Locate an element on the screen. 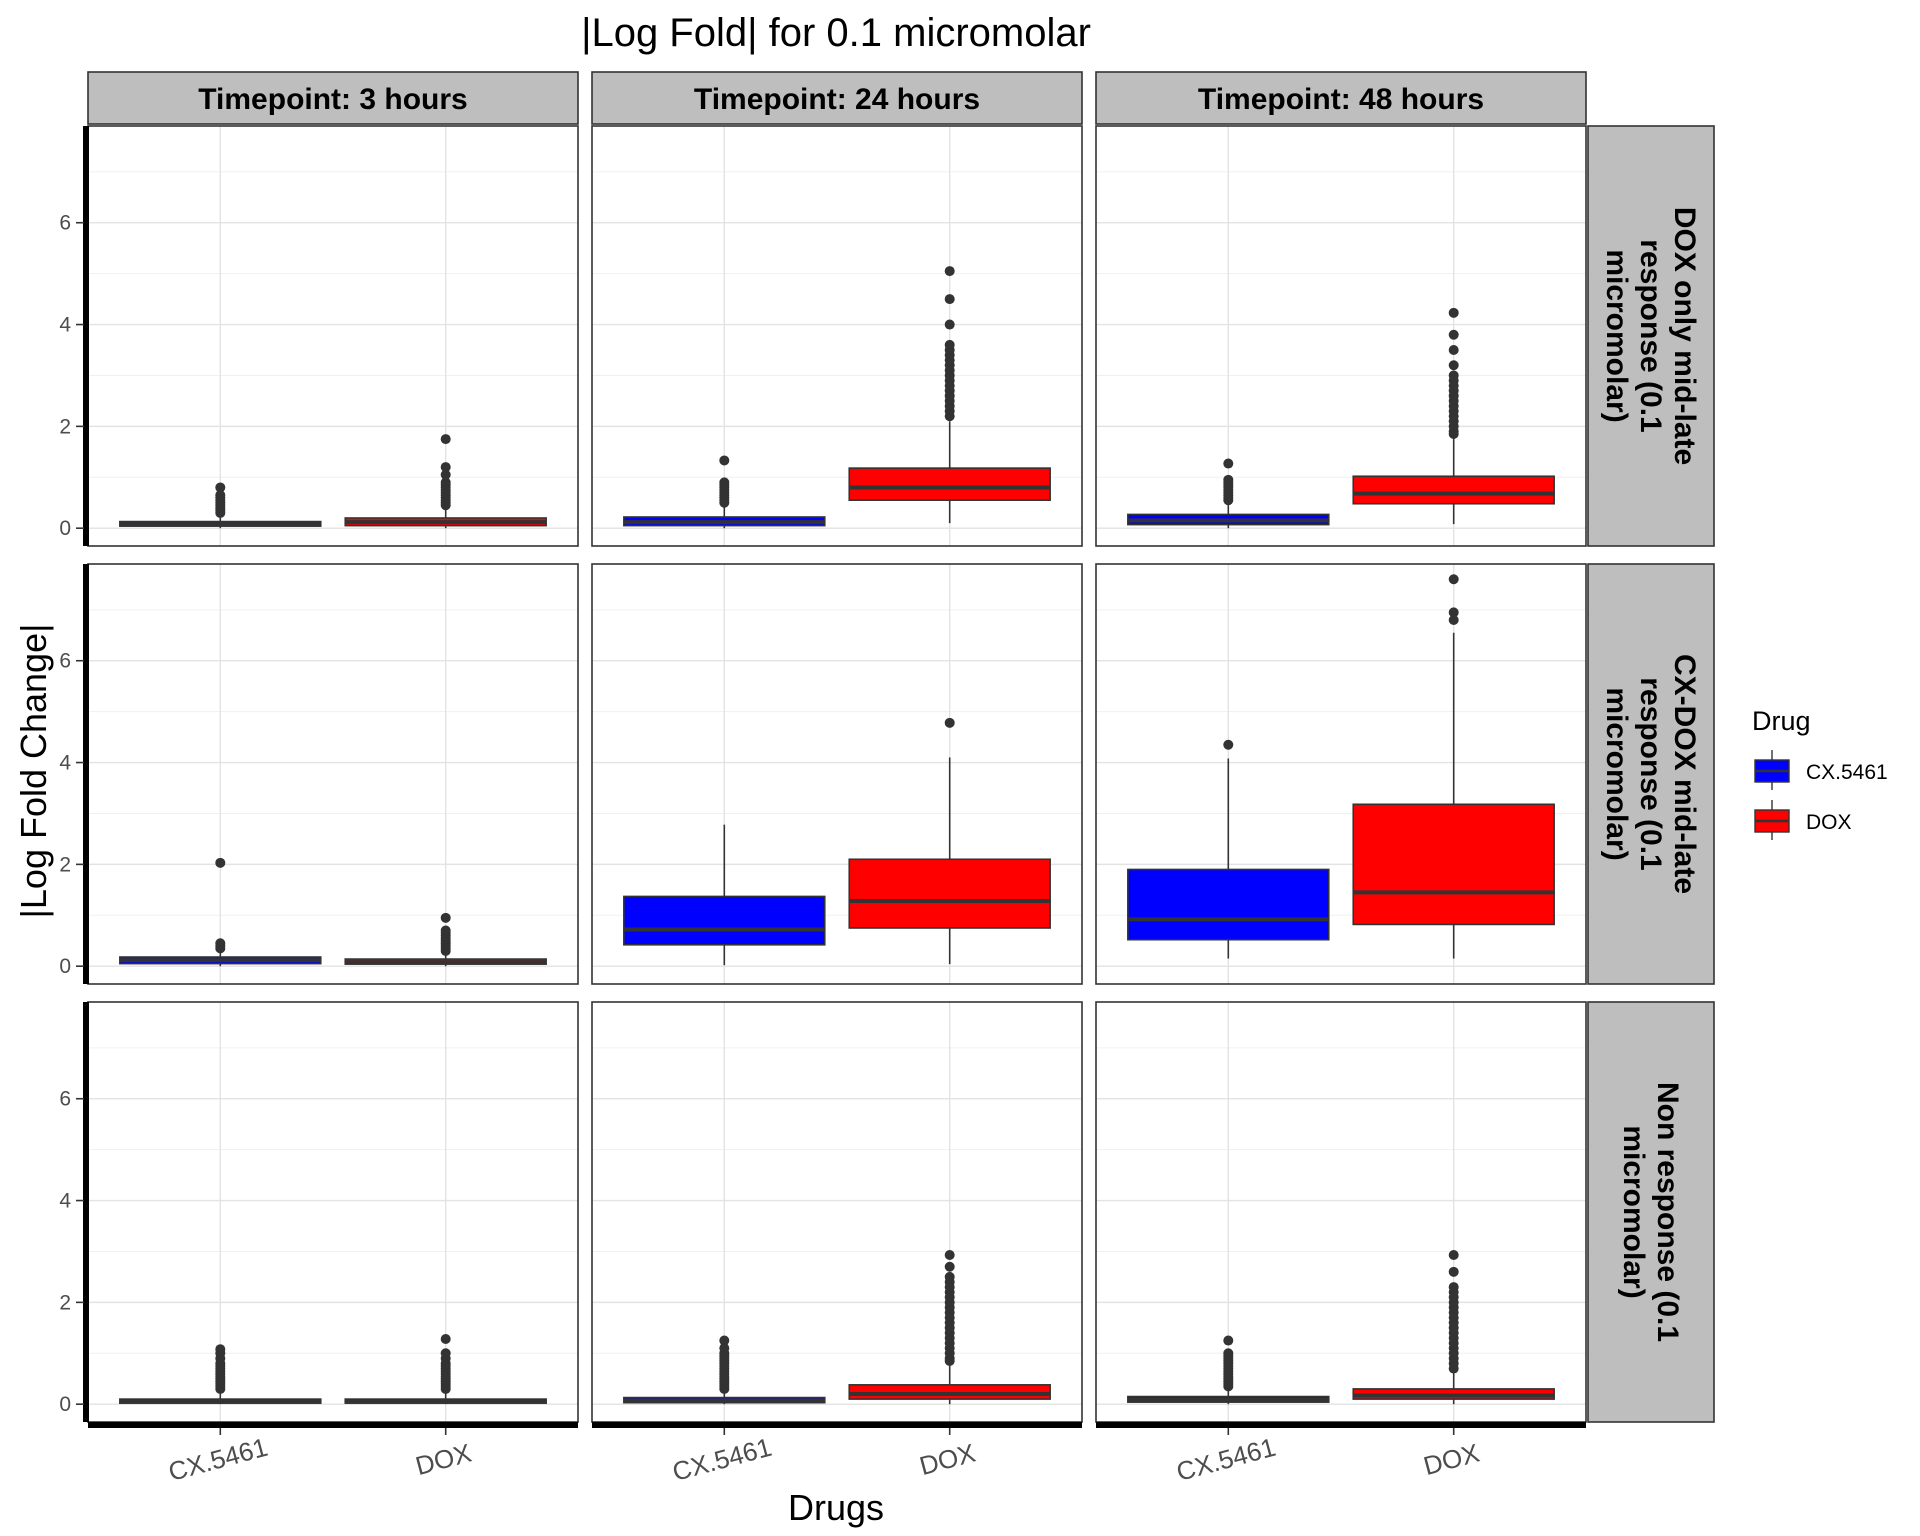 The image size is (1920, 1536). panel-r2-c1 is located at coordinates (333, 774).